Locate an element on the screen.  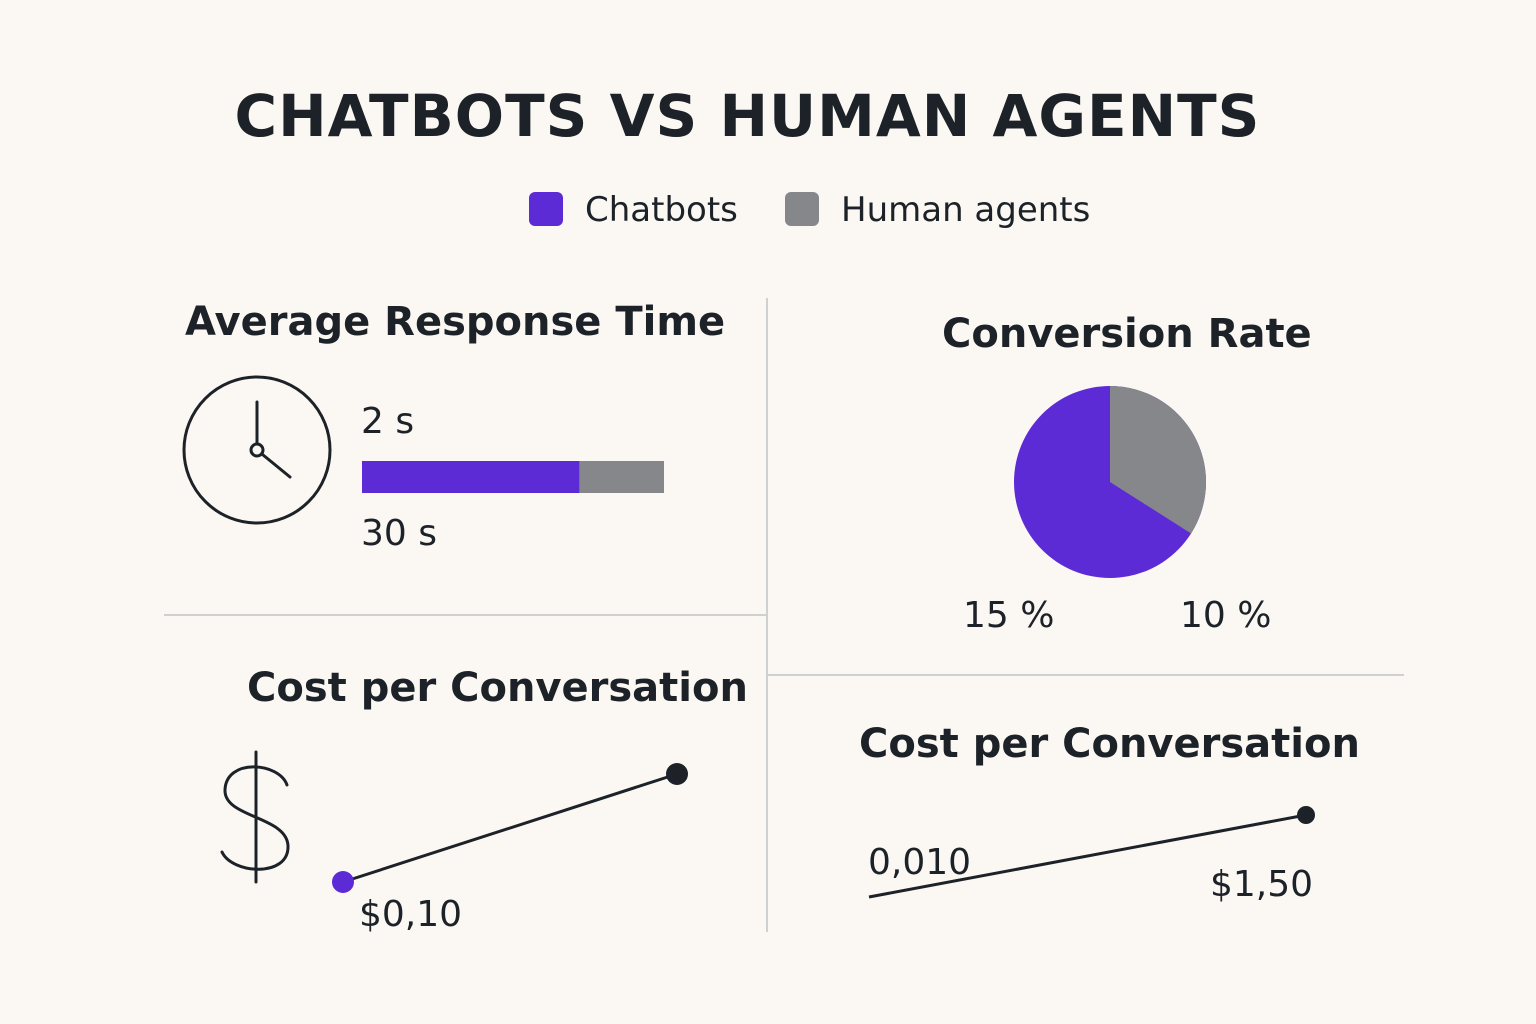
cost-point-human-agents is located at coordinates (677, 774).